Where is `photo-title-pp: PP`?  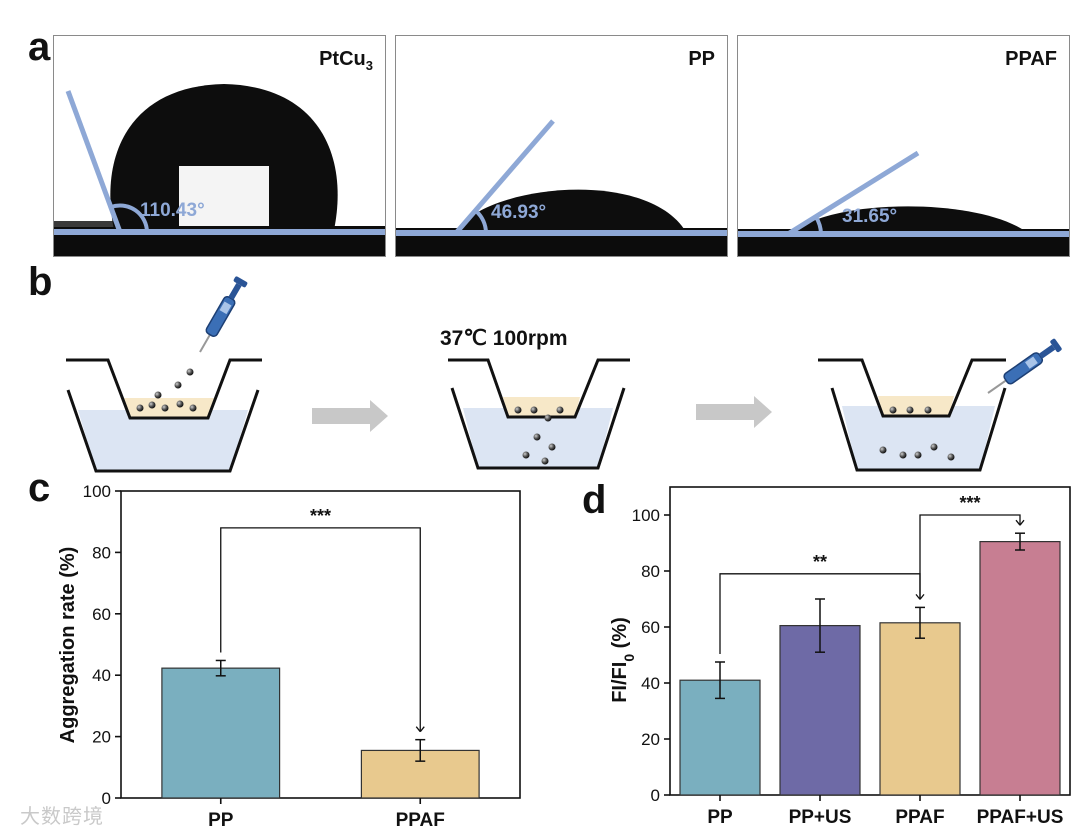
photo-title-pp: PP is located at coordinates (701, 59).